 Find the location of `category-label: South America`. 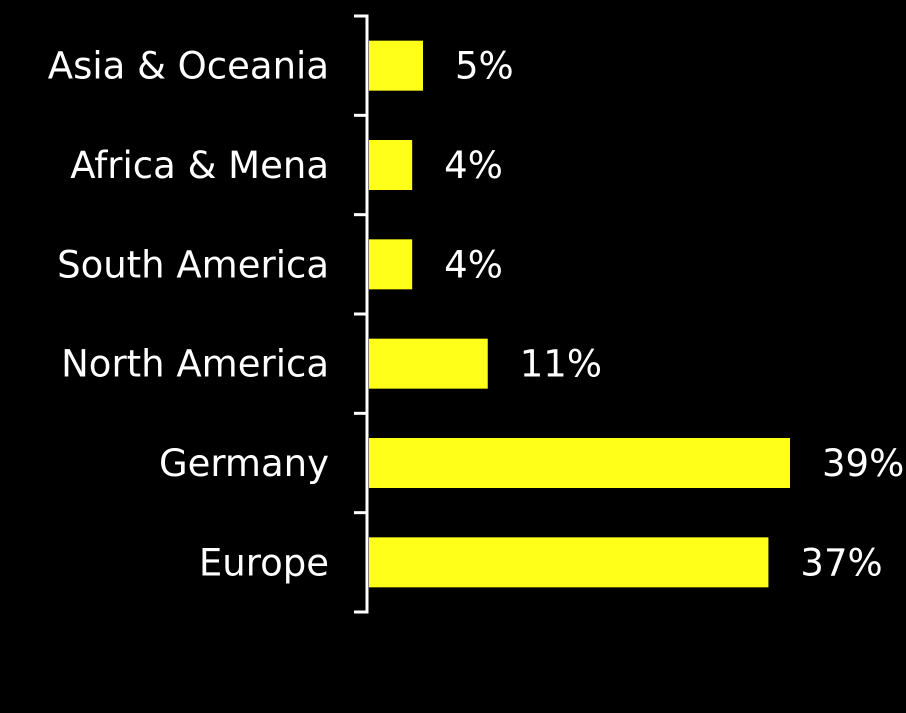

category-label: South America is located at coordinates (193, 264).